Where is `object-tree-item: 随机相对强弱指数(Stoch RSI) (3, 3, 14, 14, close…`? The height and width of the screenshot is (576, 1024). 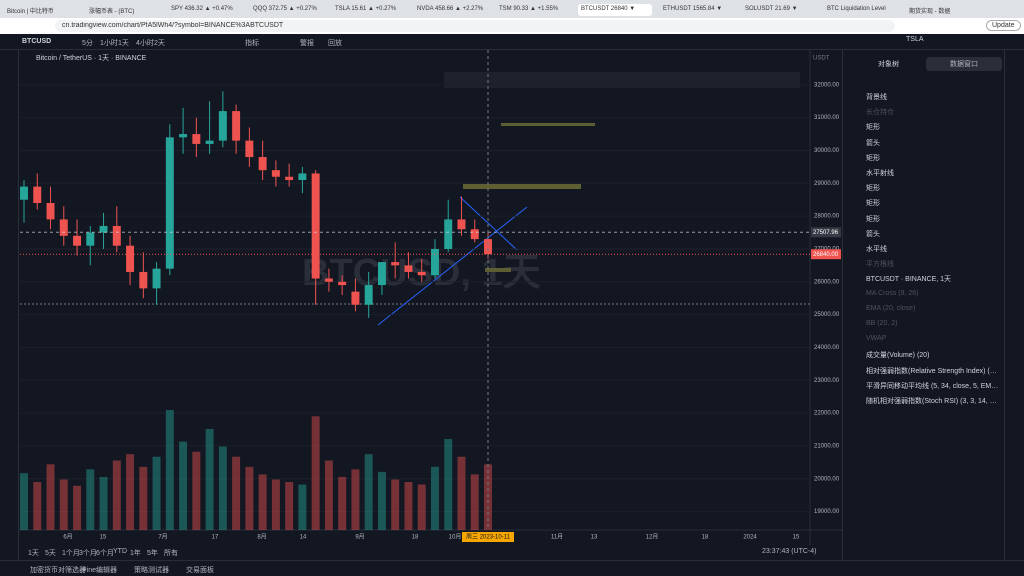 object-tree-item: 随机相对强弱指数(Stoch RSI) (3, 3, 14, 14, close… is located at coordinates (933, 401).